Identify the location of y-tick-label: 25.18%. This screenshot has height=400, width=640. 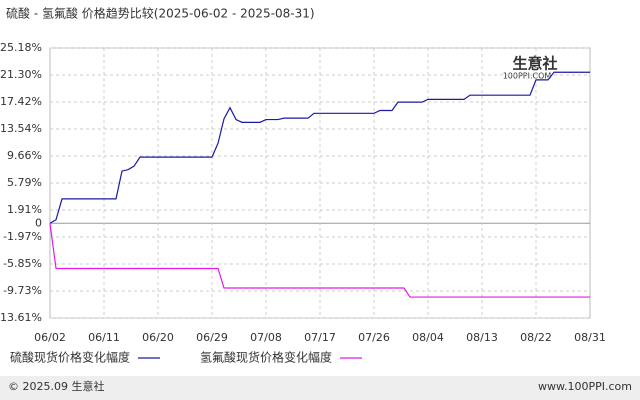
(21, 47).